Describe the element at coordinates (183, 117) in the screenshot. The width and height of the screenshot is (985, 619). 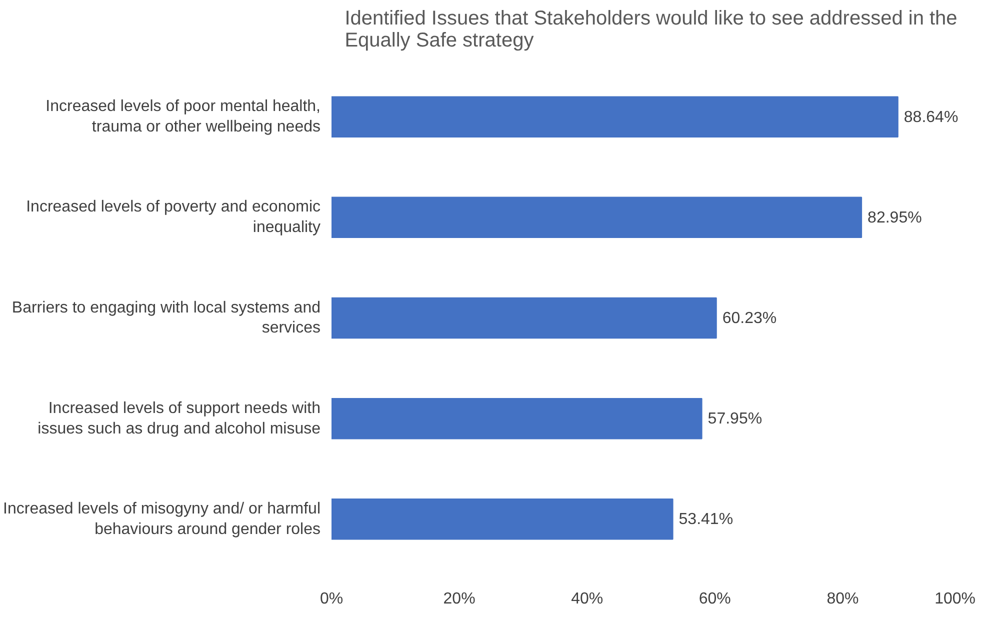
I see `y-tick-label: Increased levels of poor mental health, trauma or other wellbeing needs` at that location.